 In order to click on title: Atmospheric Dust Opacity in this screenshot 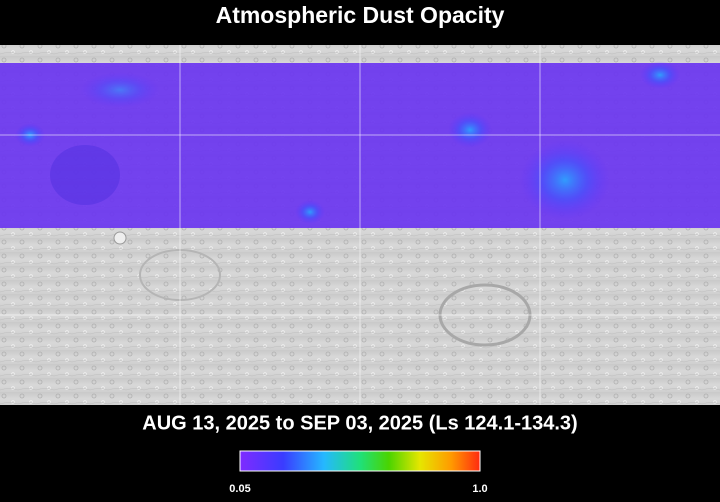, I will do `click(360, 15)`.